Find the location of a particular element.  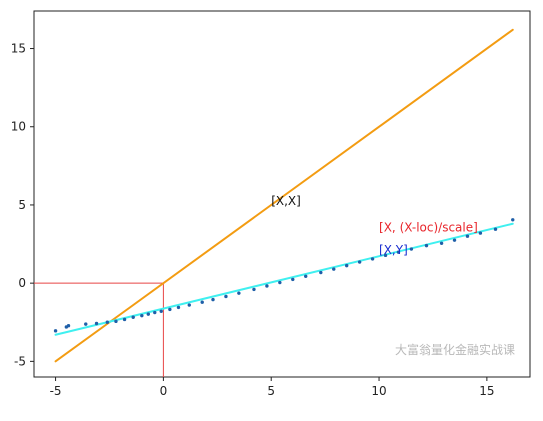

x-tick-label: 10 is located at coordinates (378, 391).